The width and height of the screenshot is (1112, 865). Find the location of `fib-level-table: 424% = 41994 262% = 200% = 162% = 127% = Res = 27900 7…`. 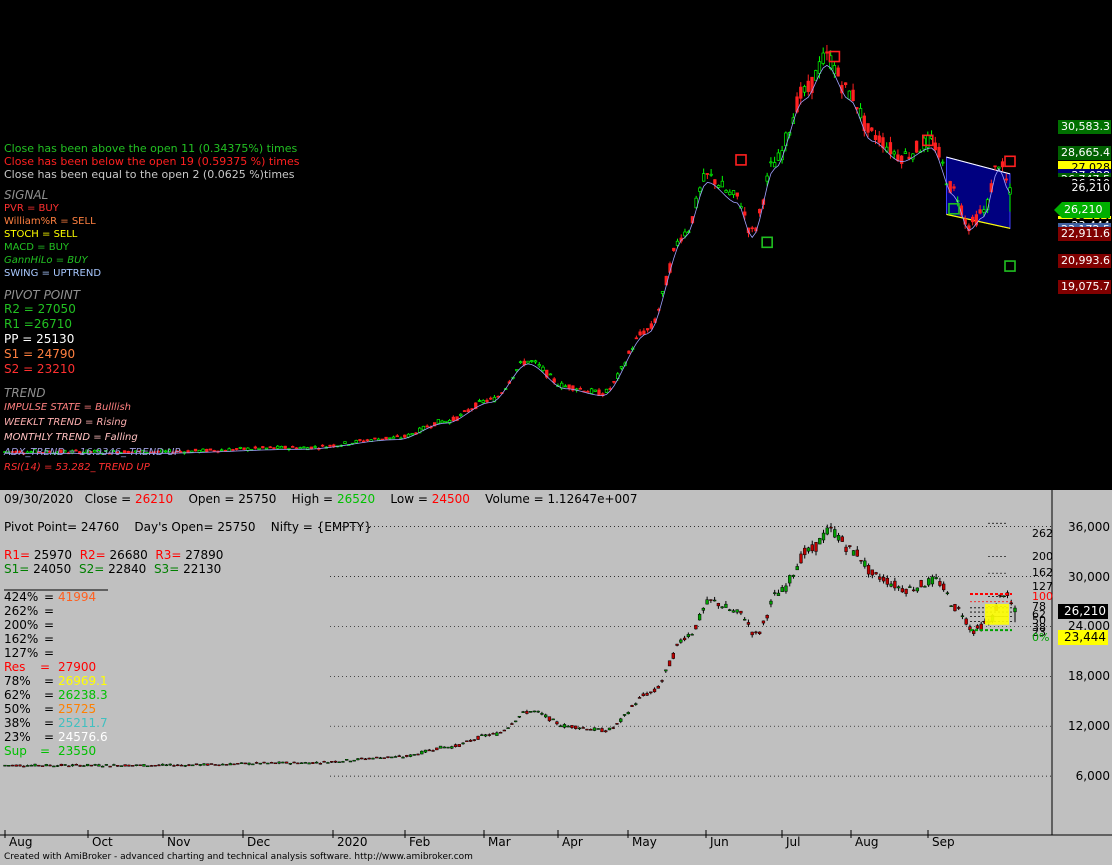

fib-level-table: 424% = 41994 262% = 200% = 162% = 127% = Res = 27900 7… is located at coordinates (69, 674).